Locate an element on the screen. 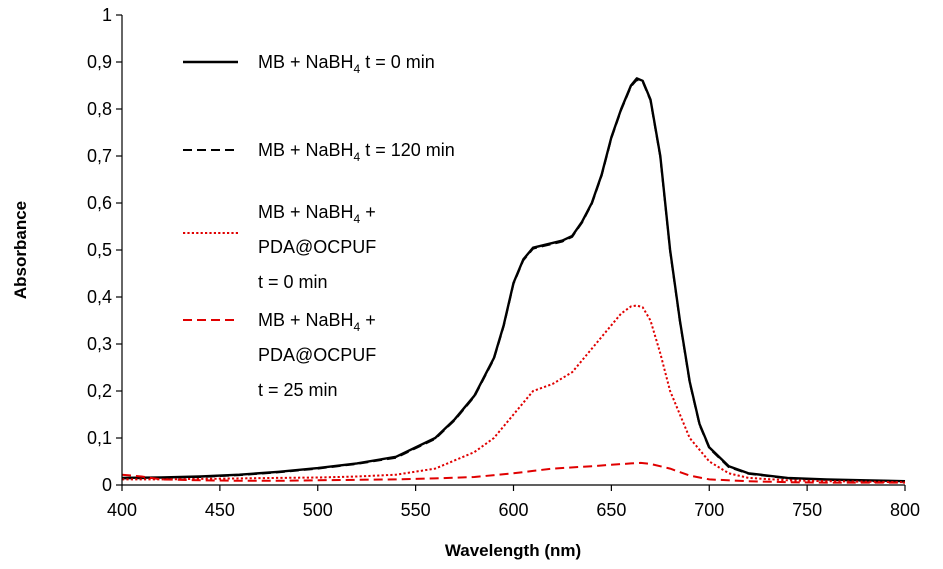 This screenshot has width=943, height=569. y-axis-title: Absorbance is located at coordinates (20, 250).